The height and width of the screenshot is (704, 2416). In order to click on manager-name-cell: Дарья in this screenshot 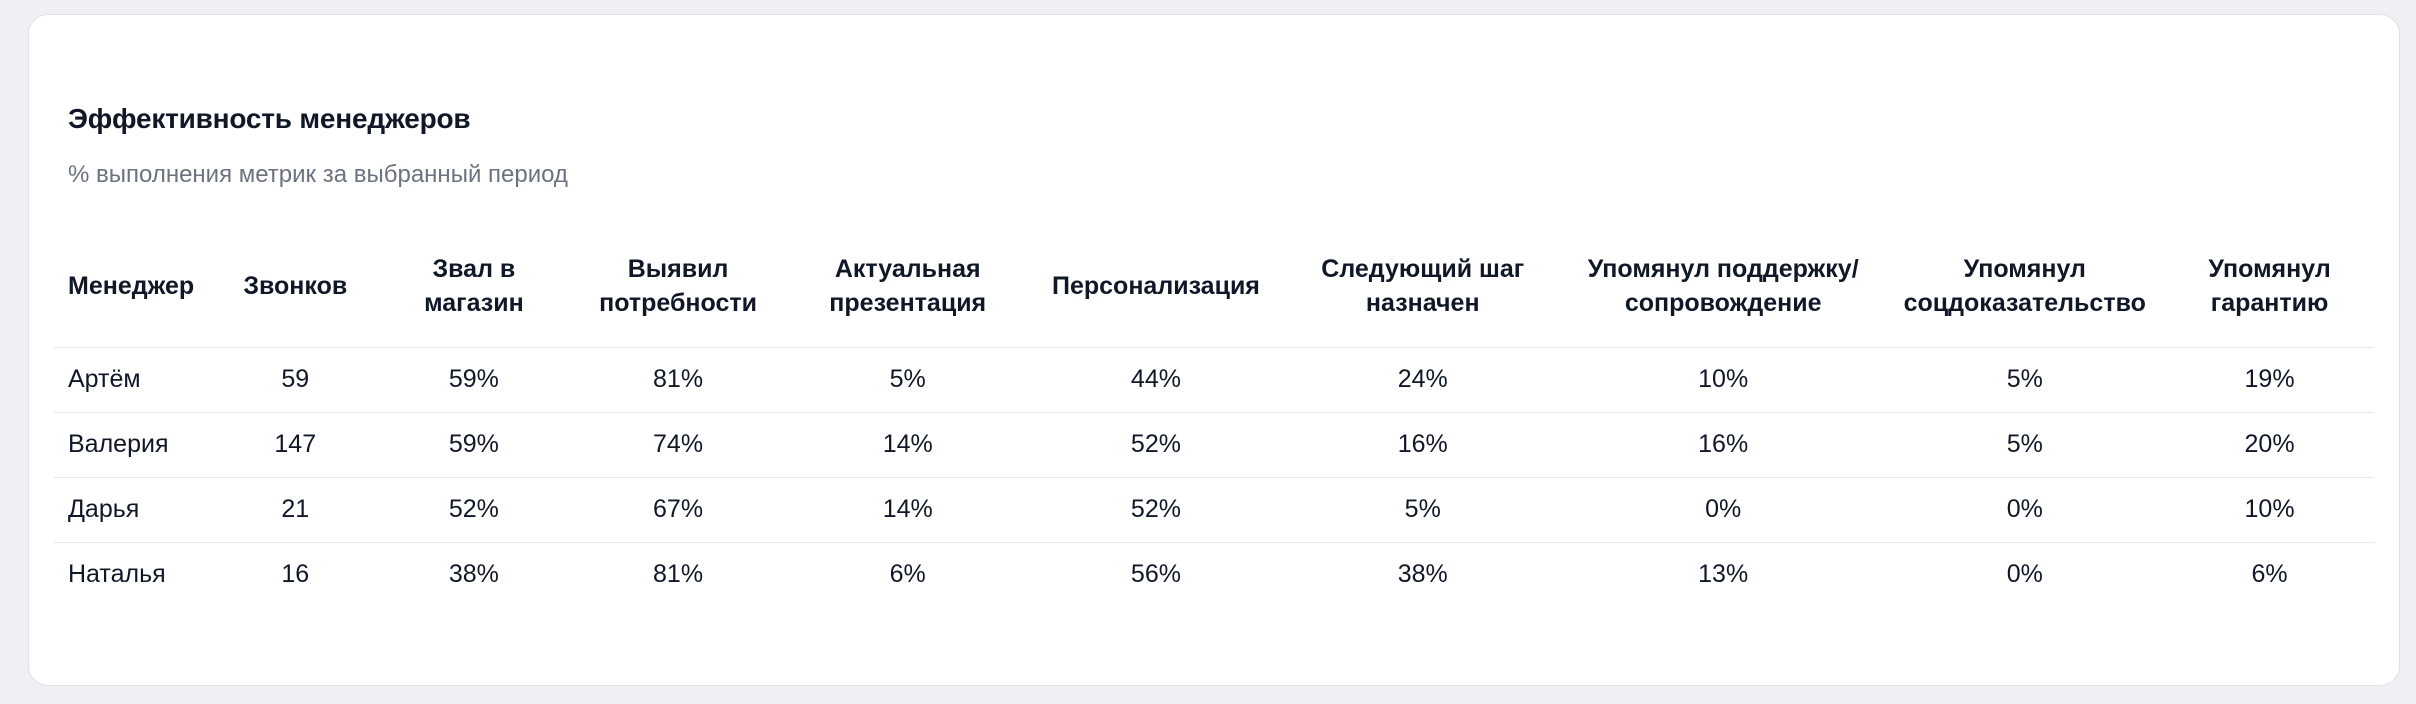, I will do `click(133, 510)`.